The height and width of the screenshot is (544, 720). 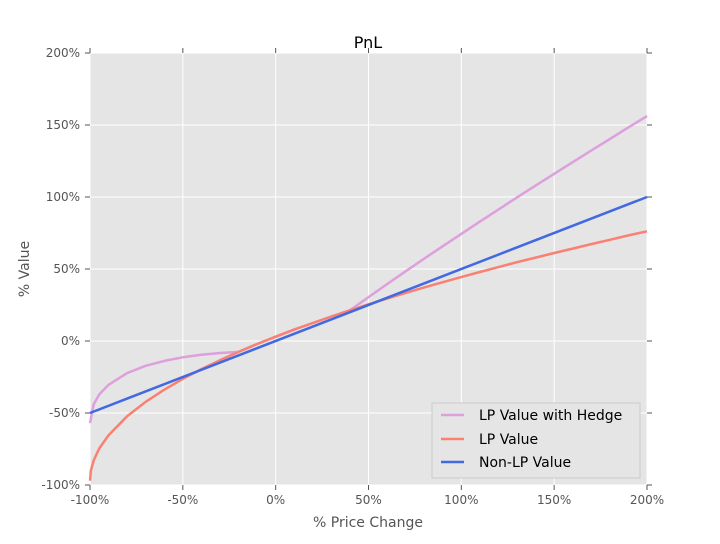 I want to click on y-tick-label: 150%, so click(x=63, y=125).